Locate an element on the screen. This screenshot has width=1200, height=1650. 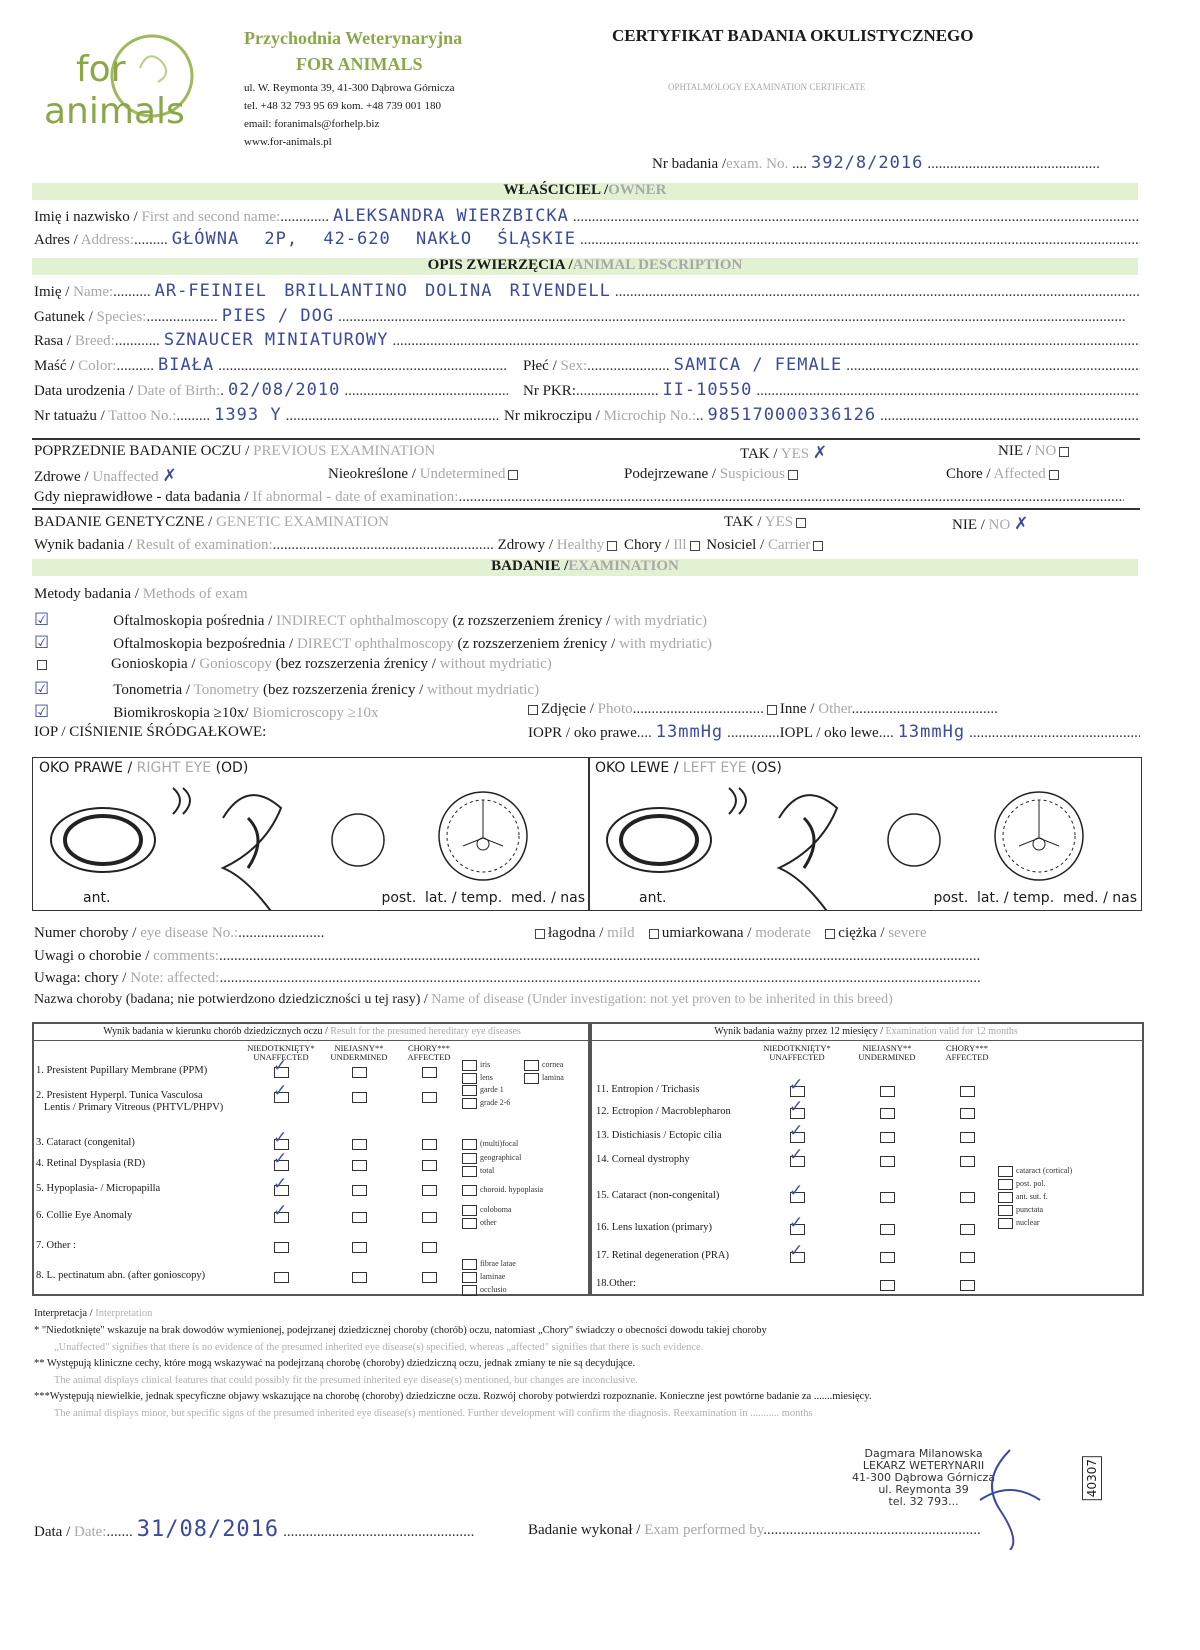
moderate-checkbox is located at coordinates (653, 933).